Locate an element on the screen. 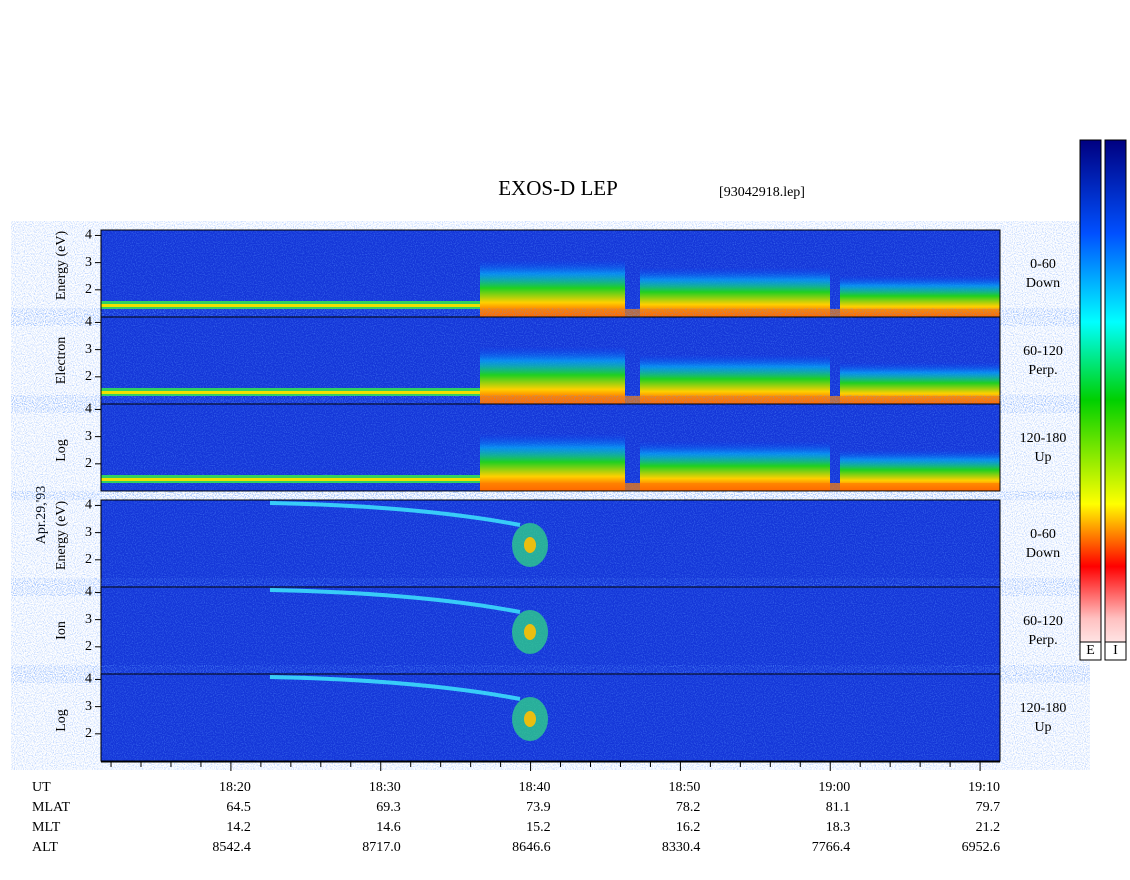 The image size is (1130, 880). y-axis-label: Electron is located at coordinates (61, 360).